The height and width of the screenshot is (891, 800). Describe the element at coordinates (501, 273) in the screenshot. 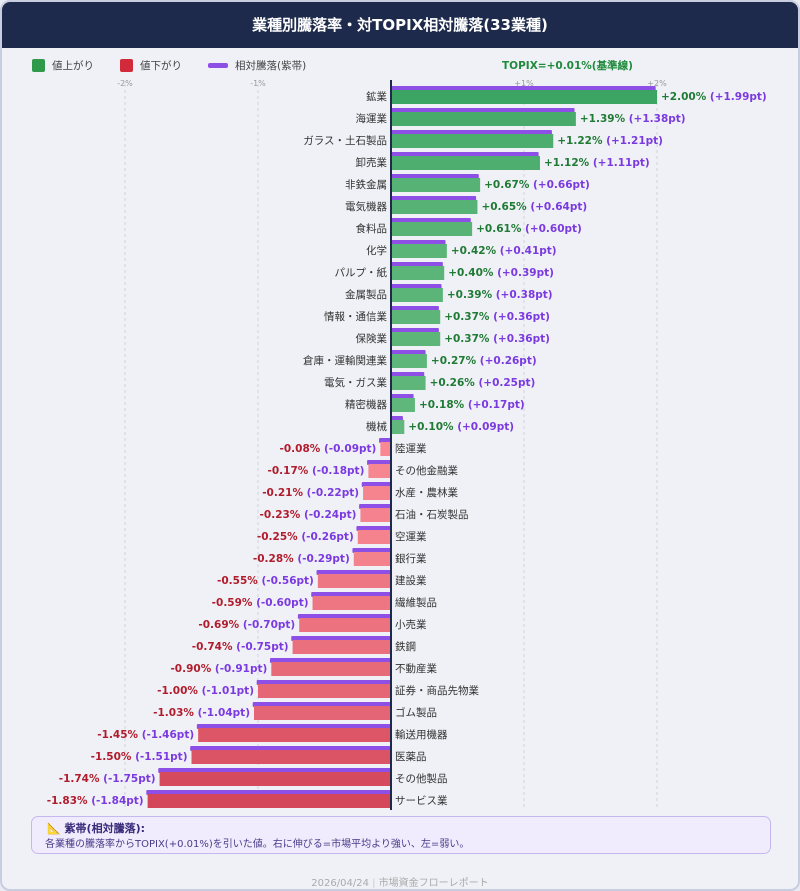

I see `data-label: +0.40% (+0.39pt)` at that location.